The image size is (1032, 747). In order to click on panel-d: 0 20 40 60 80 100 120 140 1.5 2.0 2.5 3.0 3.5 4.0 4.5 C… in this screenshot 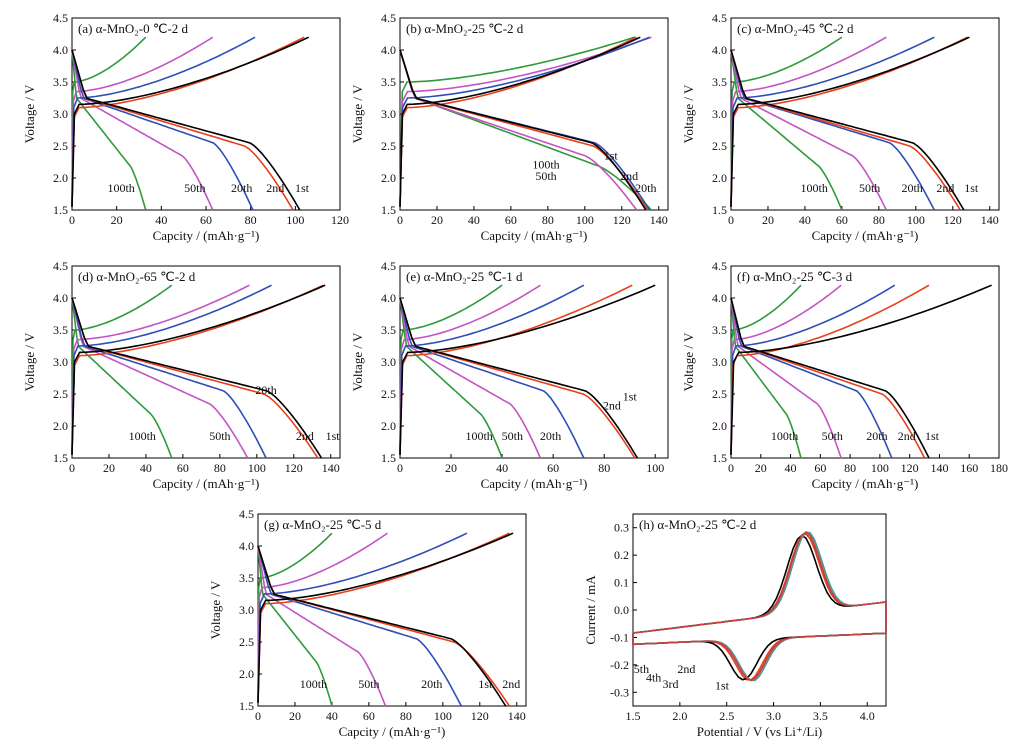, I will do `click(181, 375)`.